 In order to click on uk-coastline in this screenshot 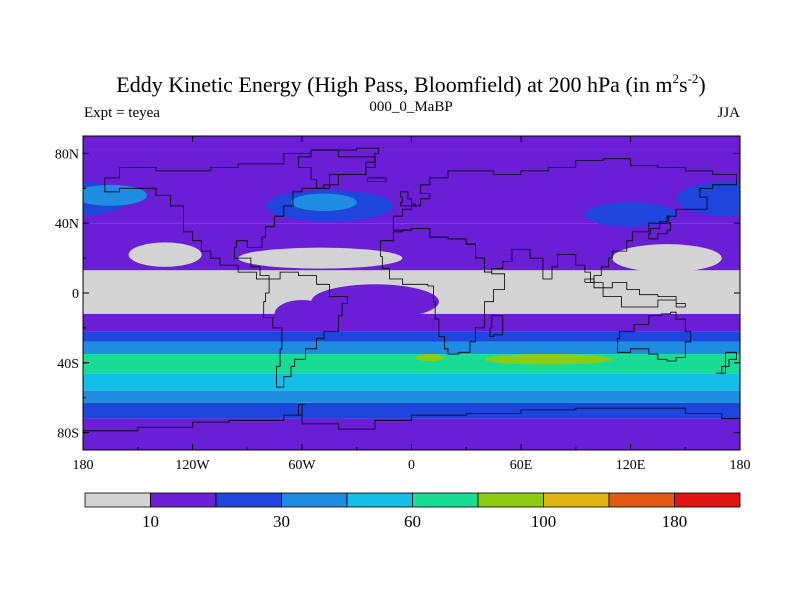, I will do `click(408, 199)`.